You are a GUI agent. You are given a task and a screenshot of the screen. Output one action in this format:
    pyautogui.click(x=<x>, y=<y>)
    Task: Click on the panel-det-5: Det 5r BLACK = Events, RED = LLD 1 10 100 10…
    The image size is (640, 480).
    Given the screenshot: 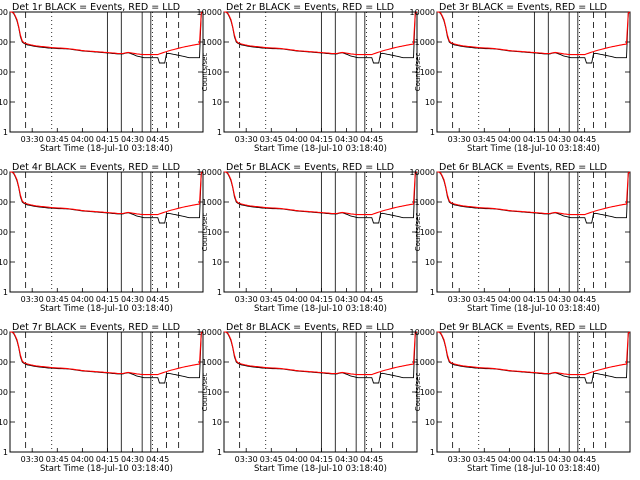 What is the action you would take?
    pyautogui.click(x=307, y=238)
    